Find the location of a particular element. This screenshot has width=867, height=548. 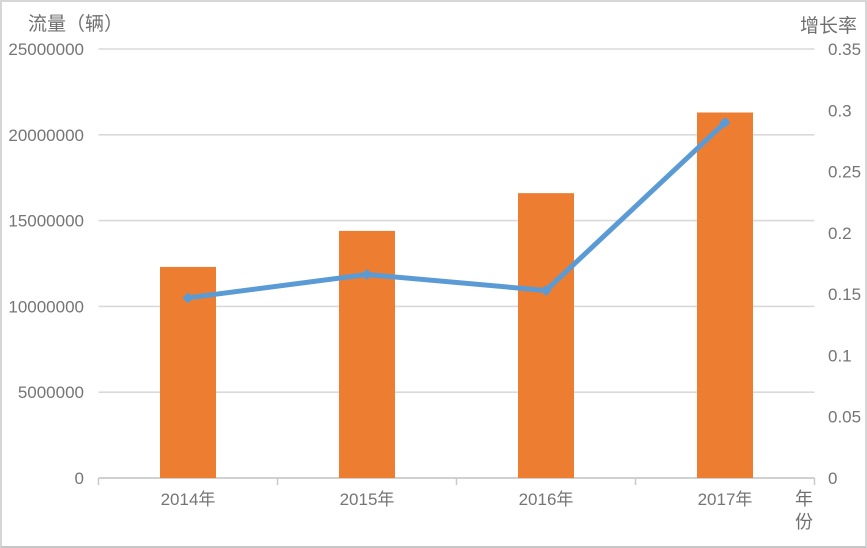

right-axis-tick-label: 0.05 is located at coordinates (844, 417).